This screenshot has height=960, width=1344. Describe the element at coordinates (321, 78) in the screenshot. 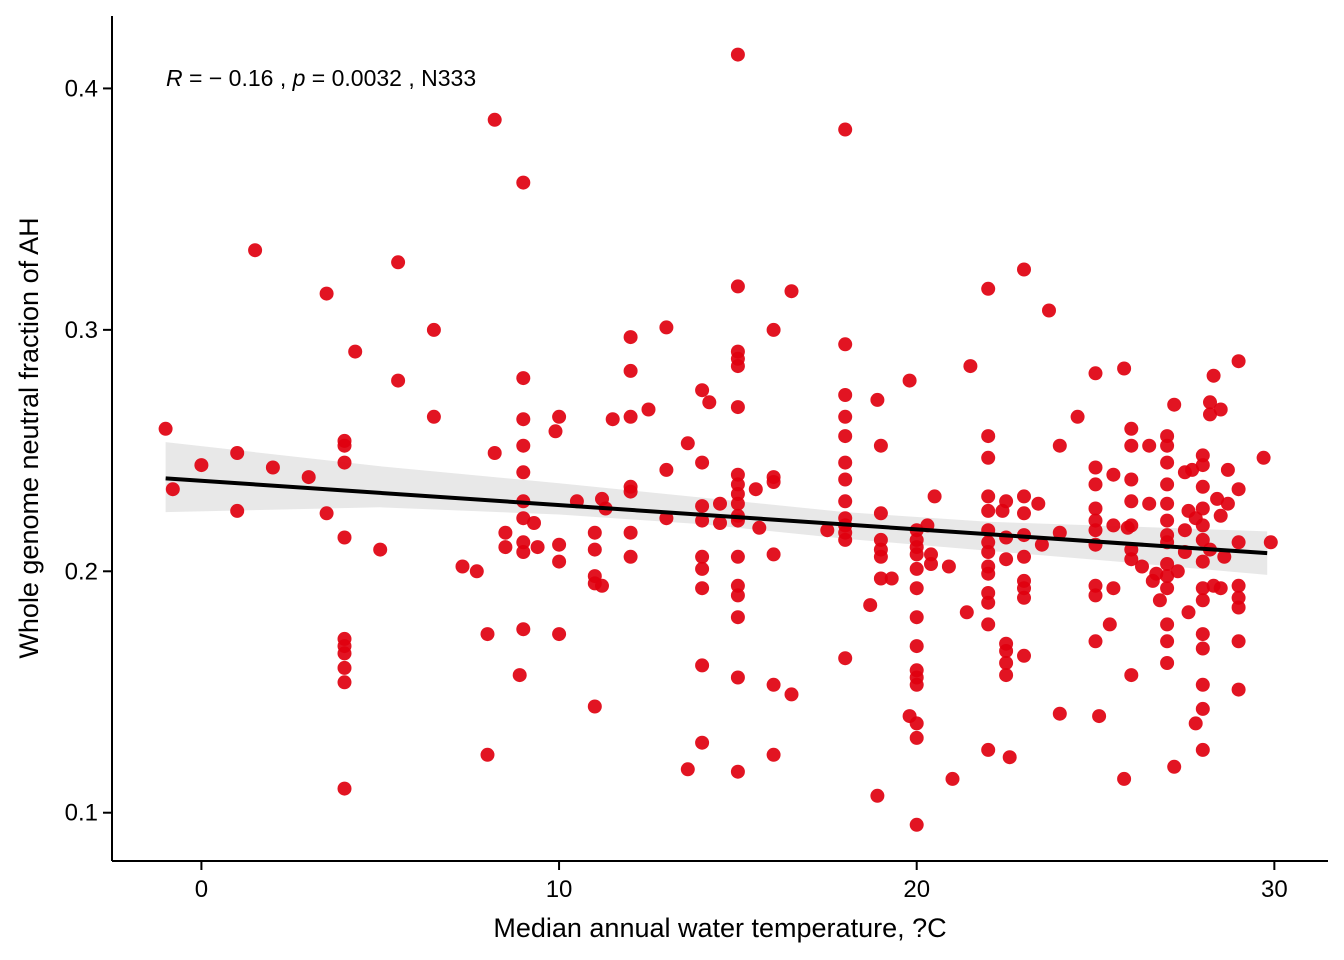

I see `stat-annotation: R = − 0.16 , p = 0.0032 , N333` at that location.